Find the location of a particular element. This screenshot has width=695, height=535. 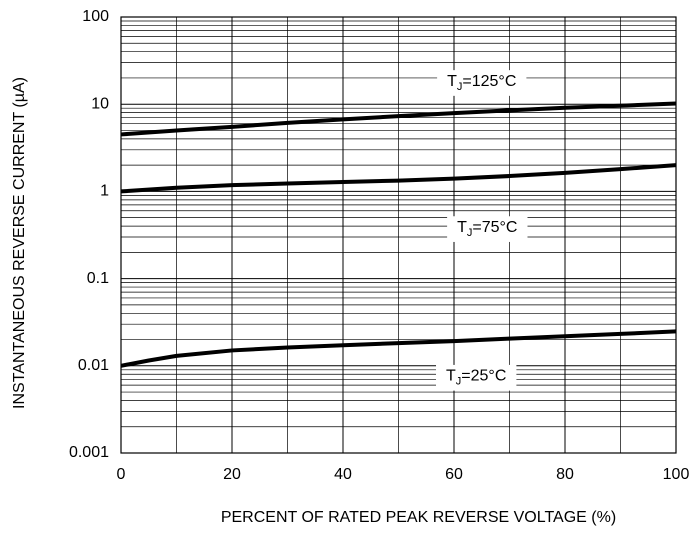

x-tick-label: 40 is located at coordinates (343, 474).